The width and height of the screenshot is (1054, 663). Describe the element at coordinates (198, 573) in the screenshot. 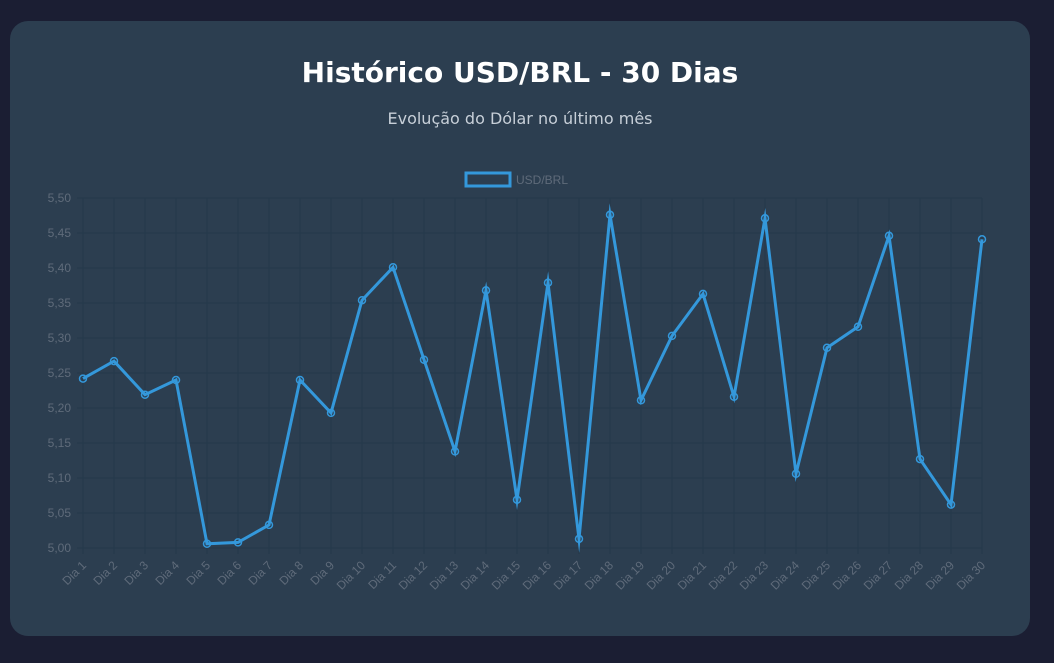

I see `x-tick-label: Dia 5` at that location.